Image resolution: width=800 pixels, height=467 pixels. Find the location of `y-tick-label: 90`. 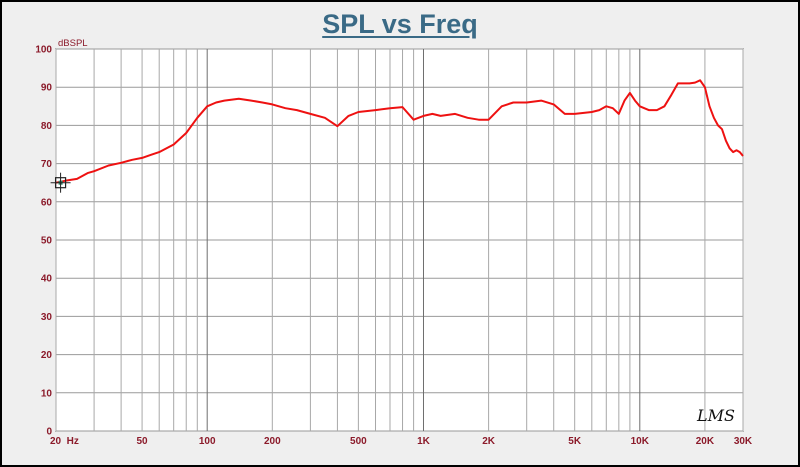

y-tick-label: 90 is located at coordinates (47, 88).